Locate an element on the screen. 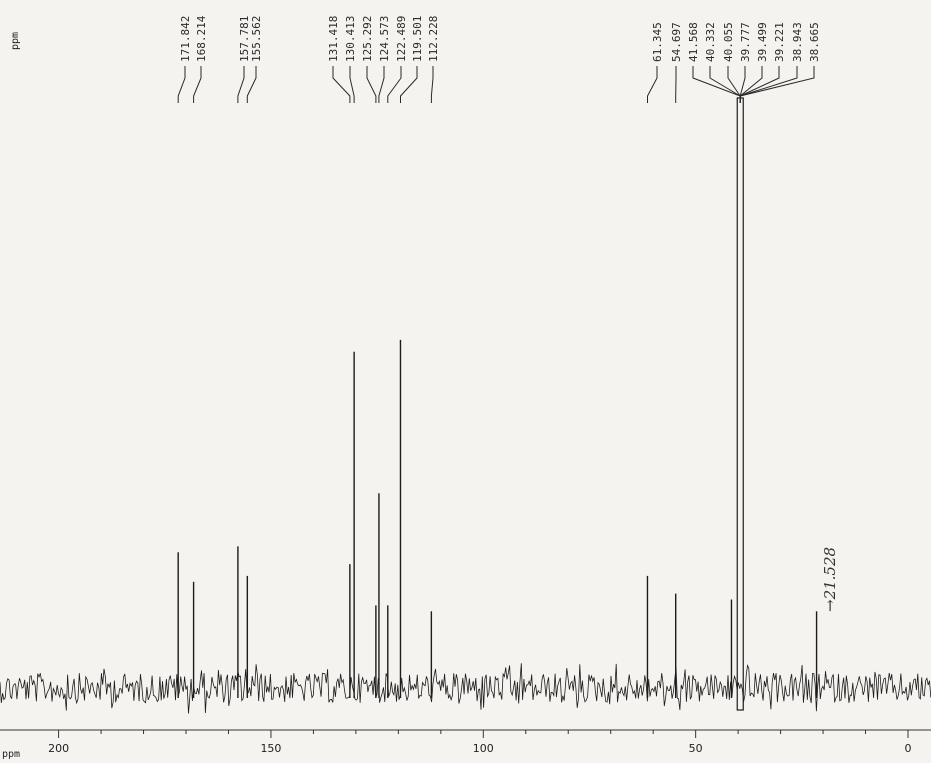  baseline-noise is located at coordinates (465, 688).